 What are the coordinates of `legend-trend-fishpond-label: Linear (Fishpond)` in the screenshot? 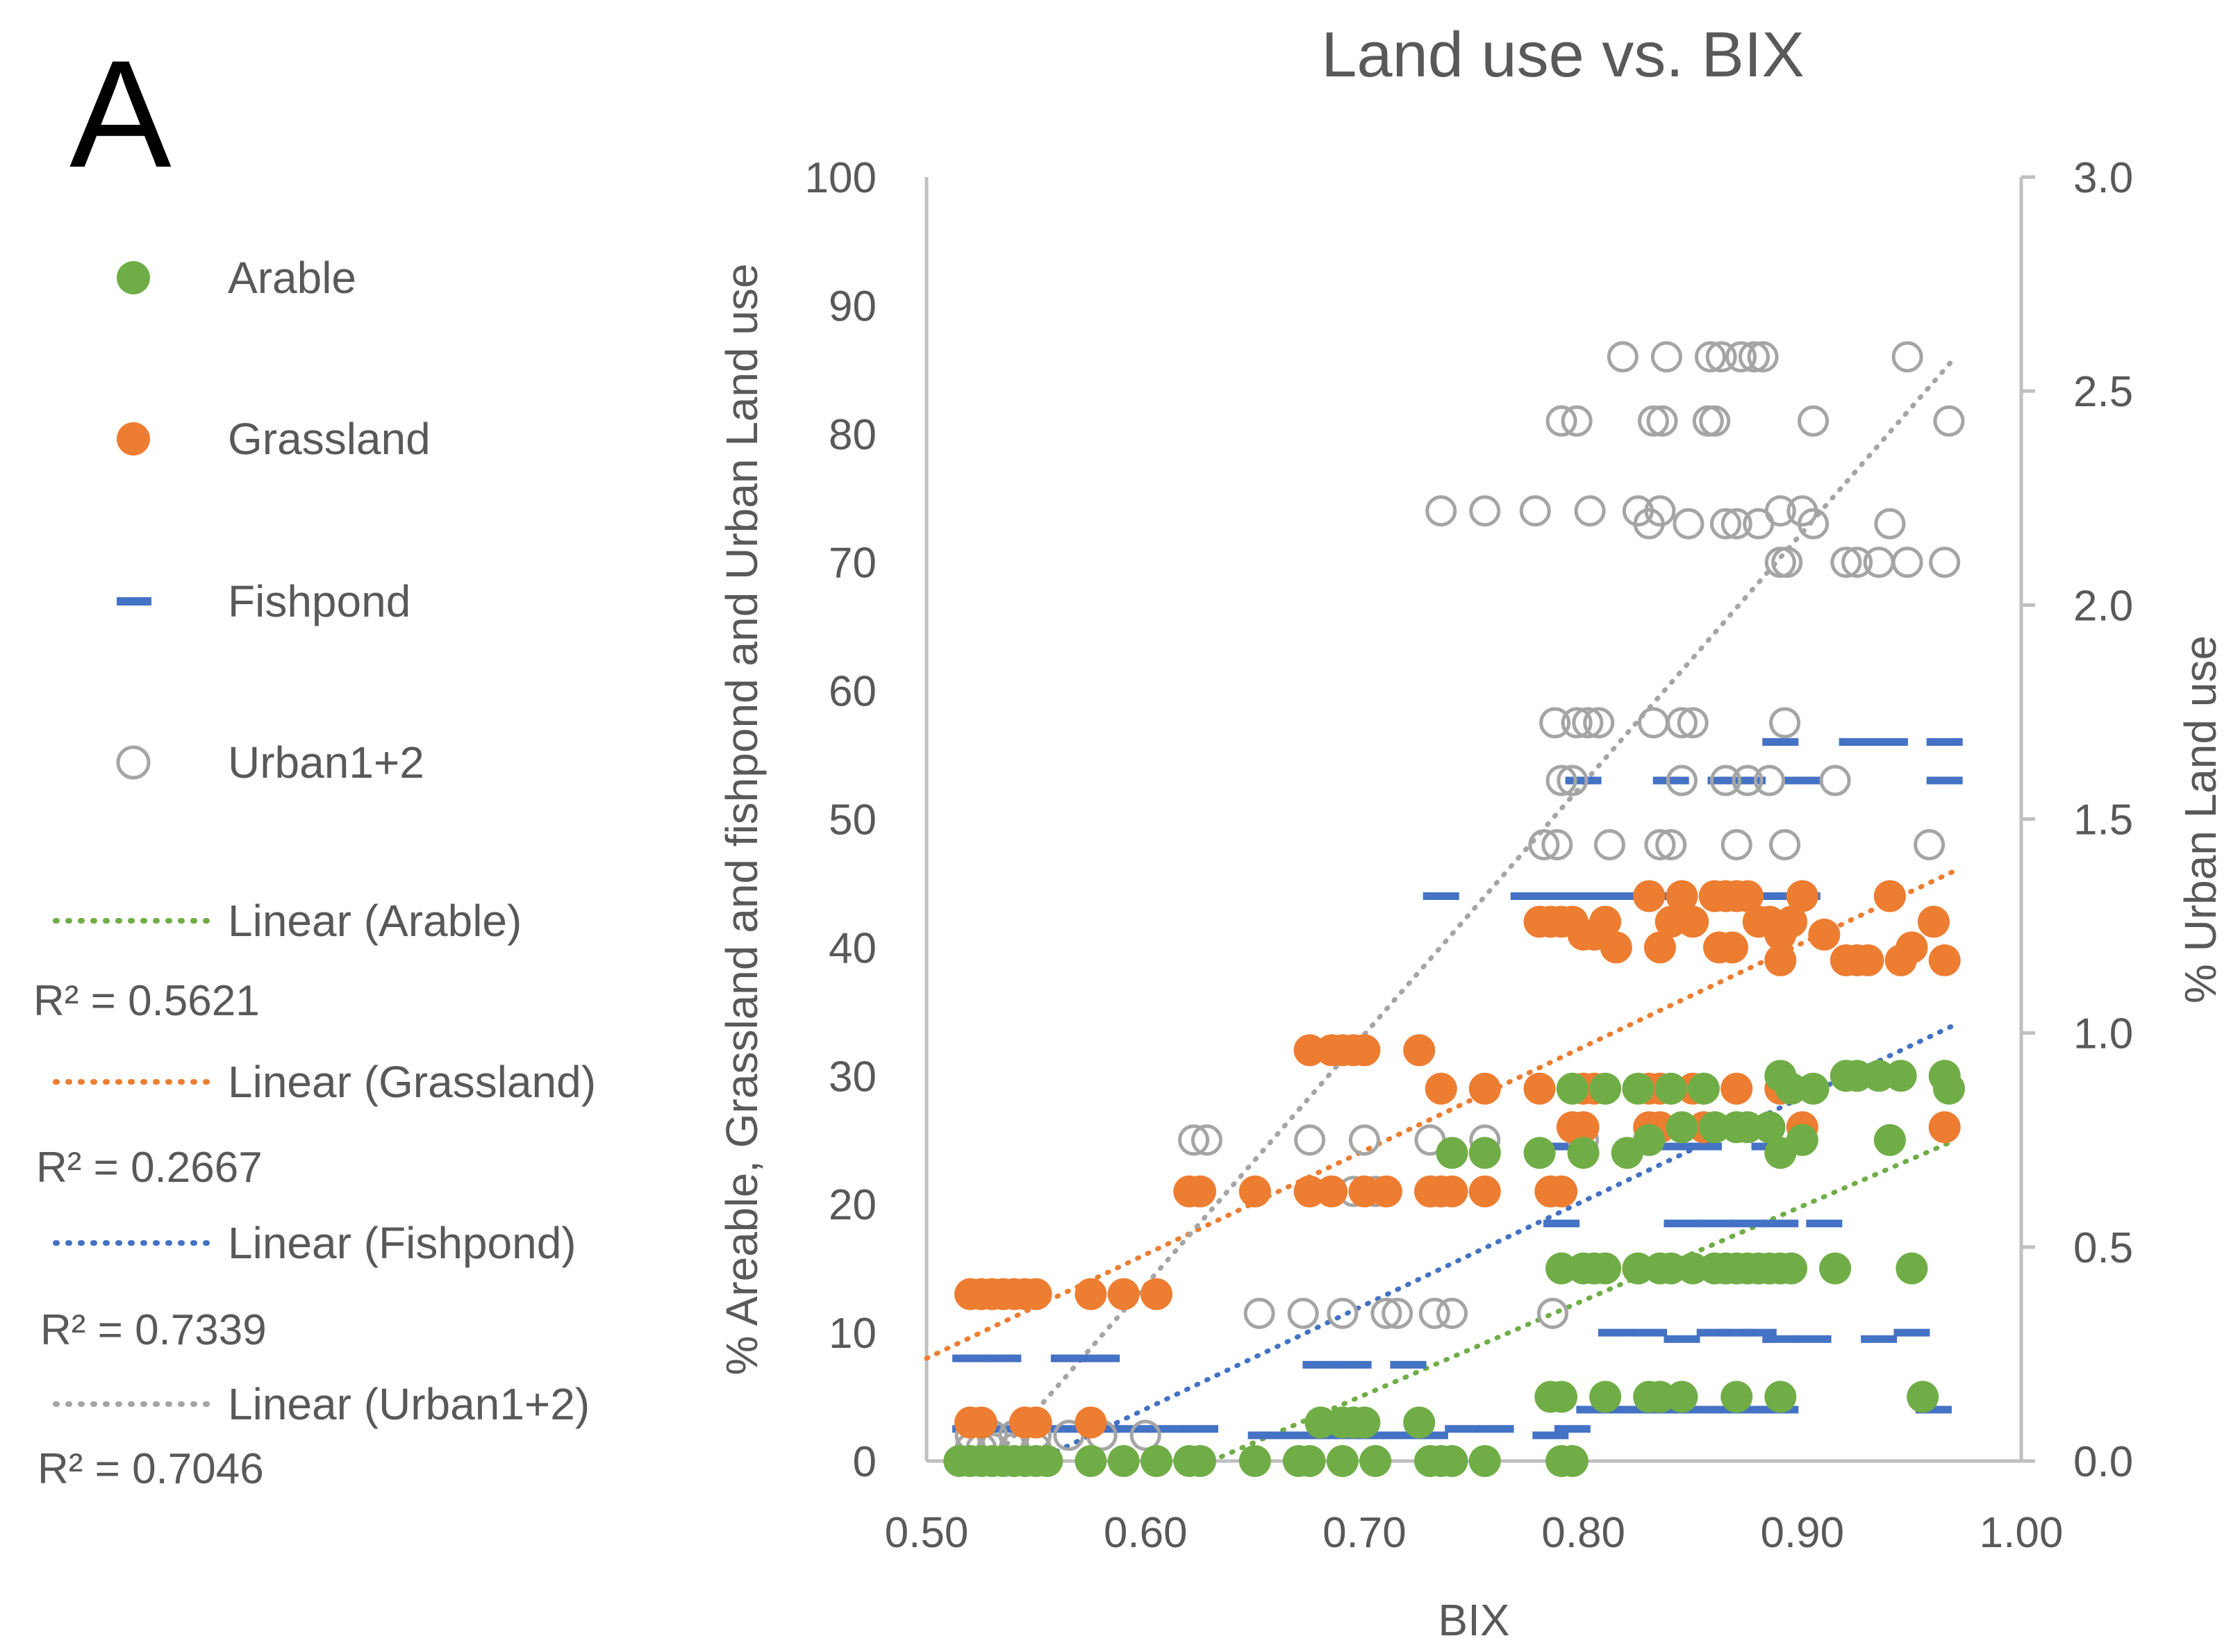 It's located at (402, 1243).